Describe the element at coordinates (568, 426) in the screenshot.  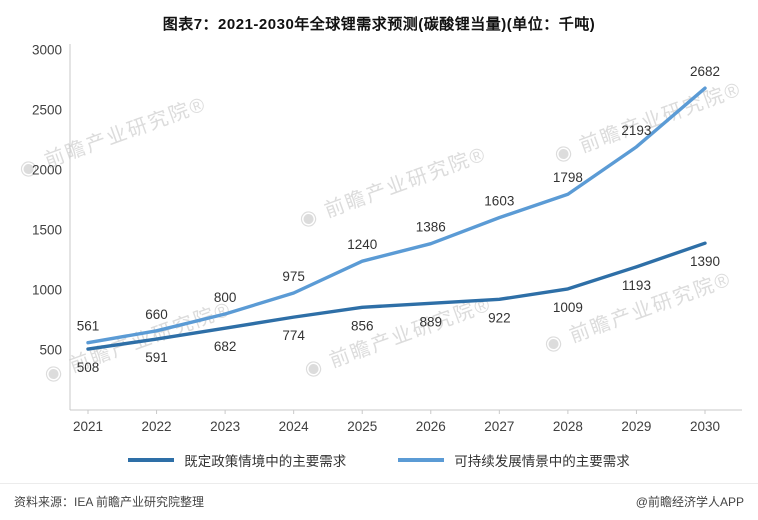
I see `svg-text: 2028` at that location.